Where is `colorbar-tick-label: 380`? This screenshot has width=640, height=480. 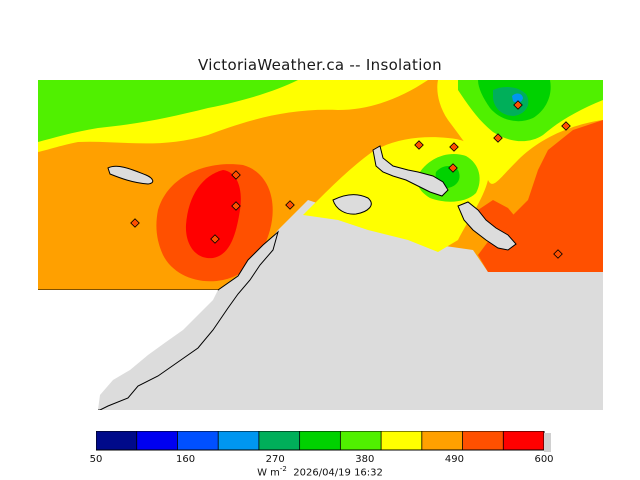
colorbar-tick-label: 380 is located at coordinates (365, 459).